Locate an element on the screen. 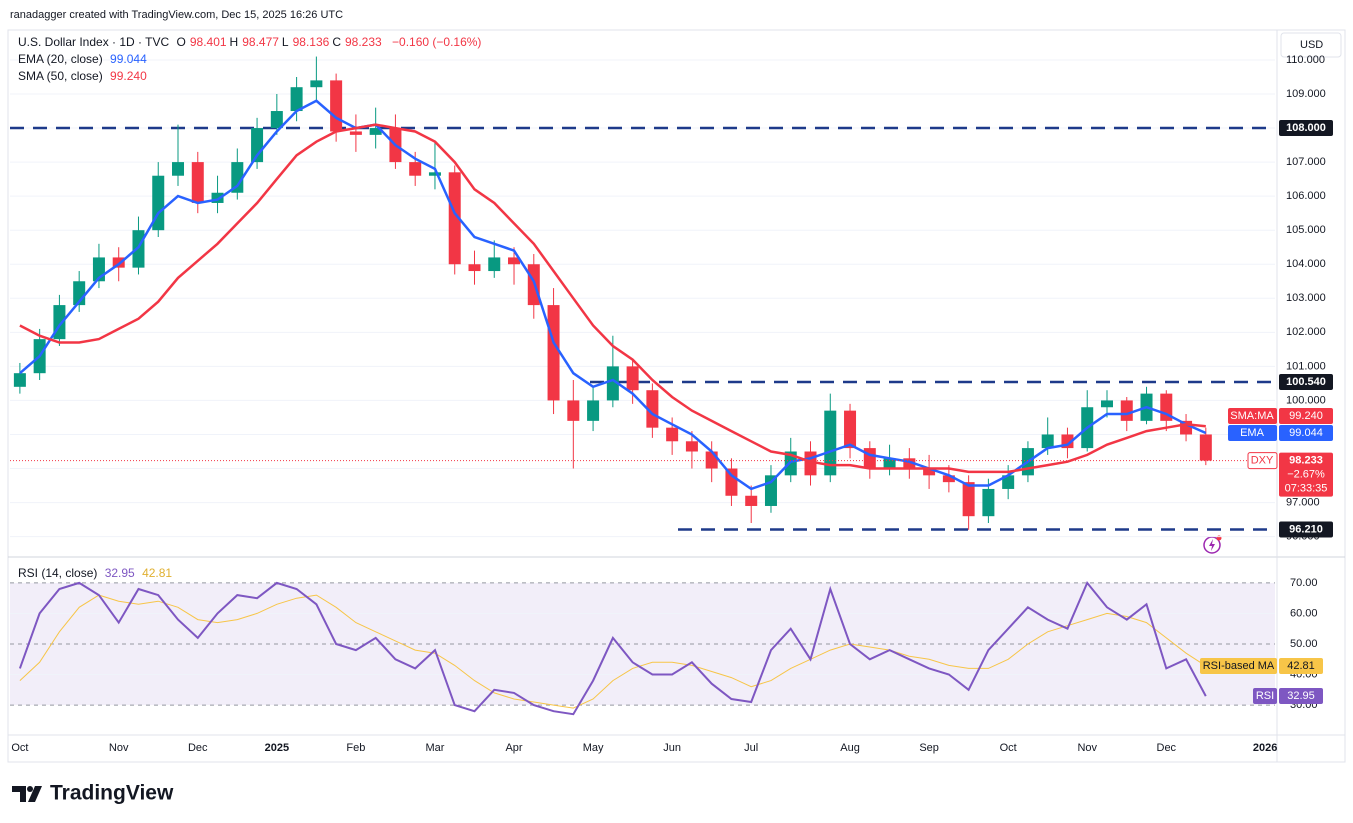 The image size is (1353, 823). y-tick-label: 97.000 is located at coordinates (1303, 502).